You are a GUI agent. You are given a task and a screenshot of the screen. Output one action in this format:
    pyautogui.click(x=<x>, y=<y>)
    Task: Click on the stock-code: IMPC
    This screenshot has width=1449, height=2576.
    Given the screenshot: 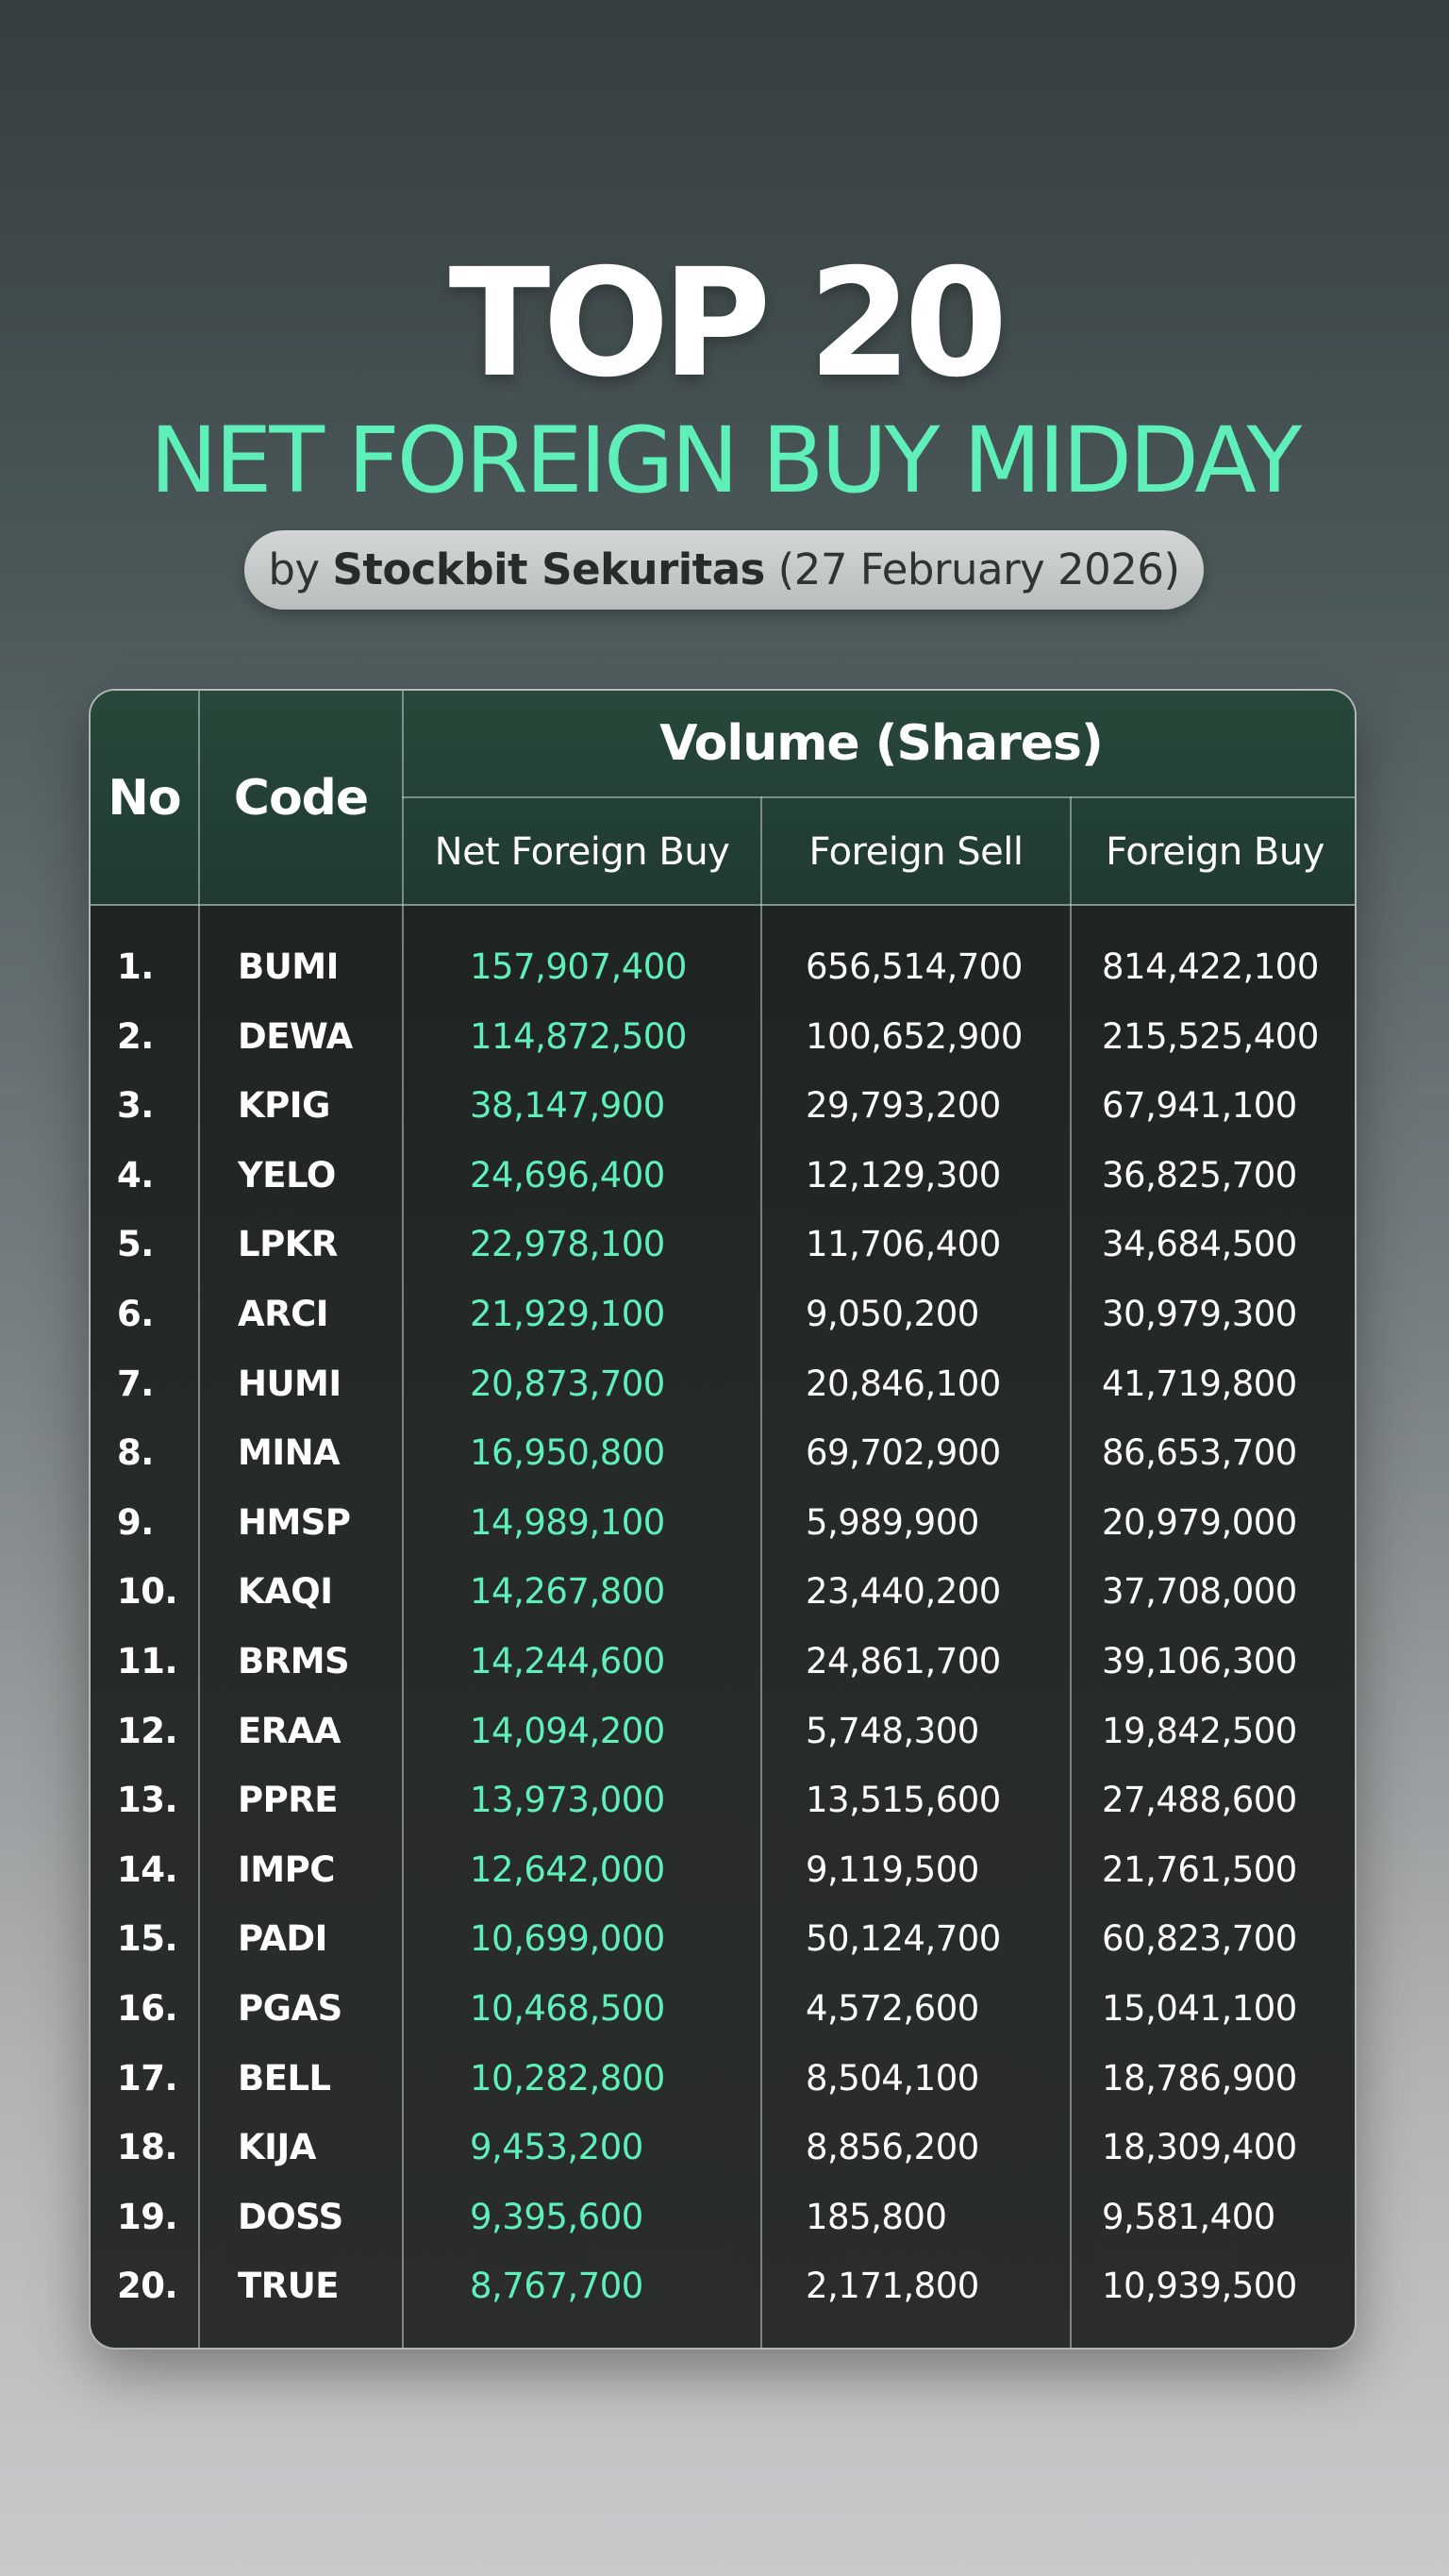 What is the action you would take?
    pyautogui.click(x=287, y=1869)
    